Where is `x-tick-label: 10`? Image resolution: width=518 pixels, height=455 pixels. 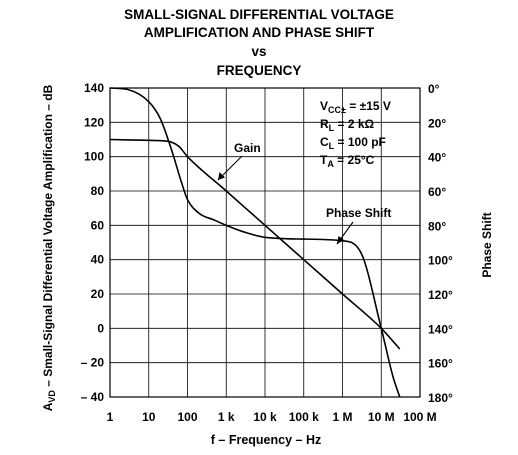 x-tick-label: 10 is located at coordinates (149, 417).